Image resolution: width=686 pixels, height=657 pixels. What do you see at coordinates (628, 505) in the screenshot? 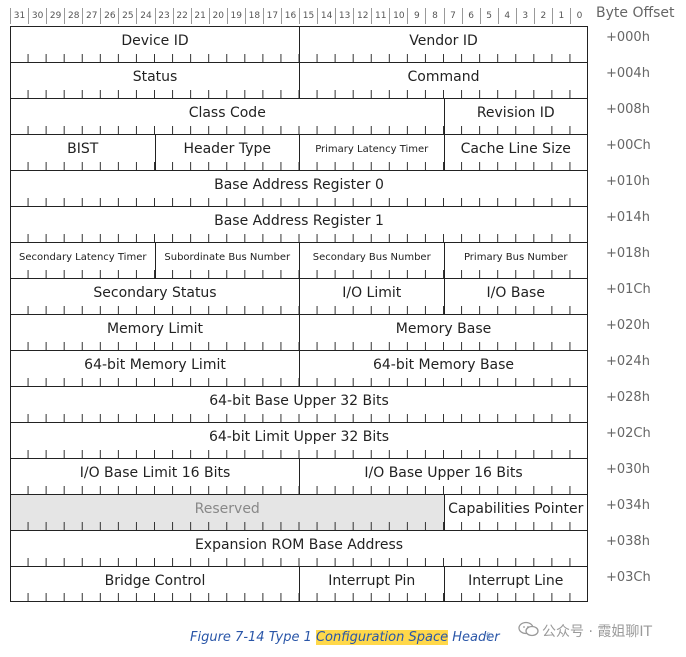
I see `byte-offset: +034h` at bounding box center [628, 505].